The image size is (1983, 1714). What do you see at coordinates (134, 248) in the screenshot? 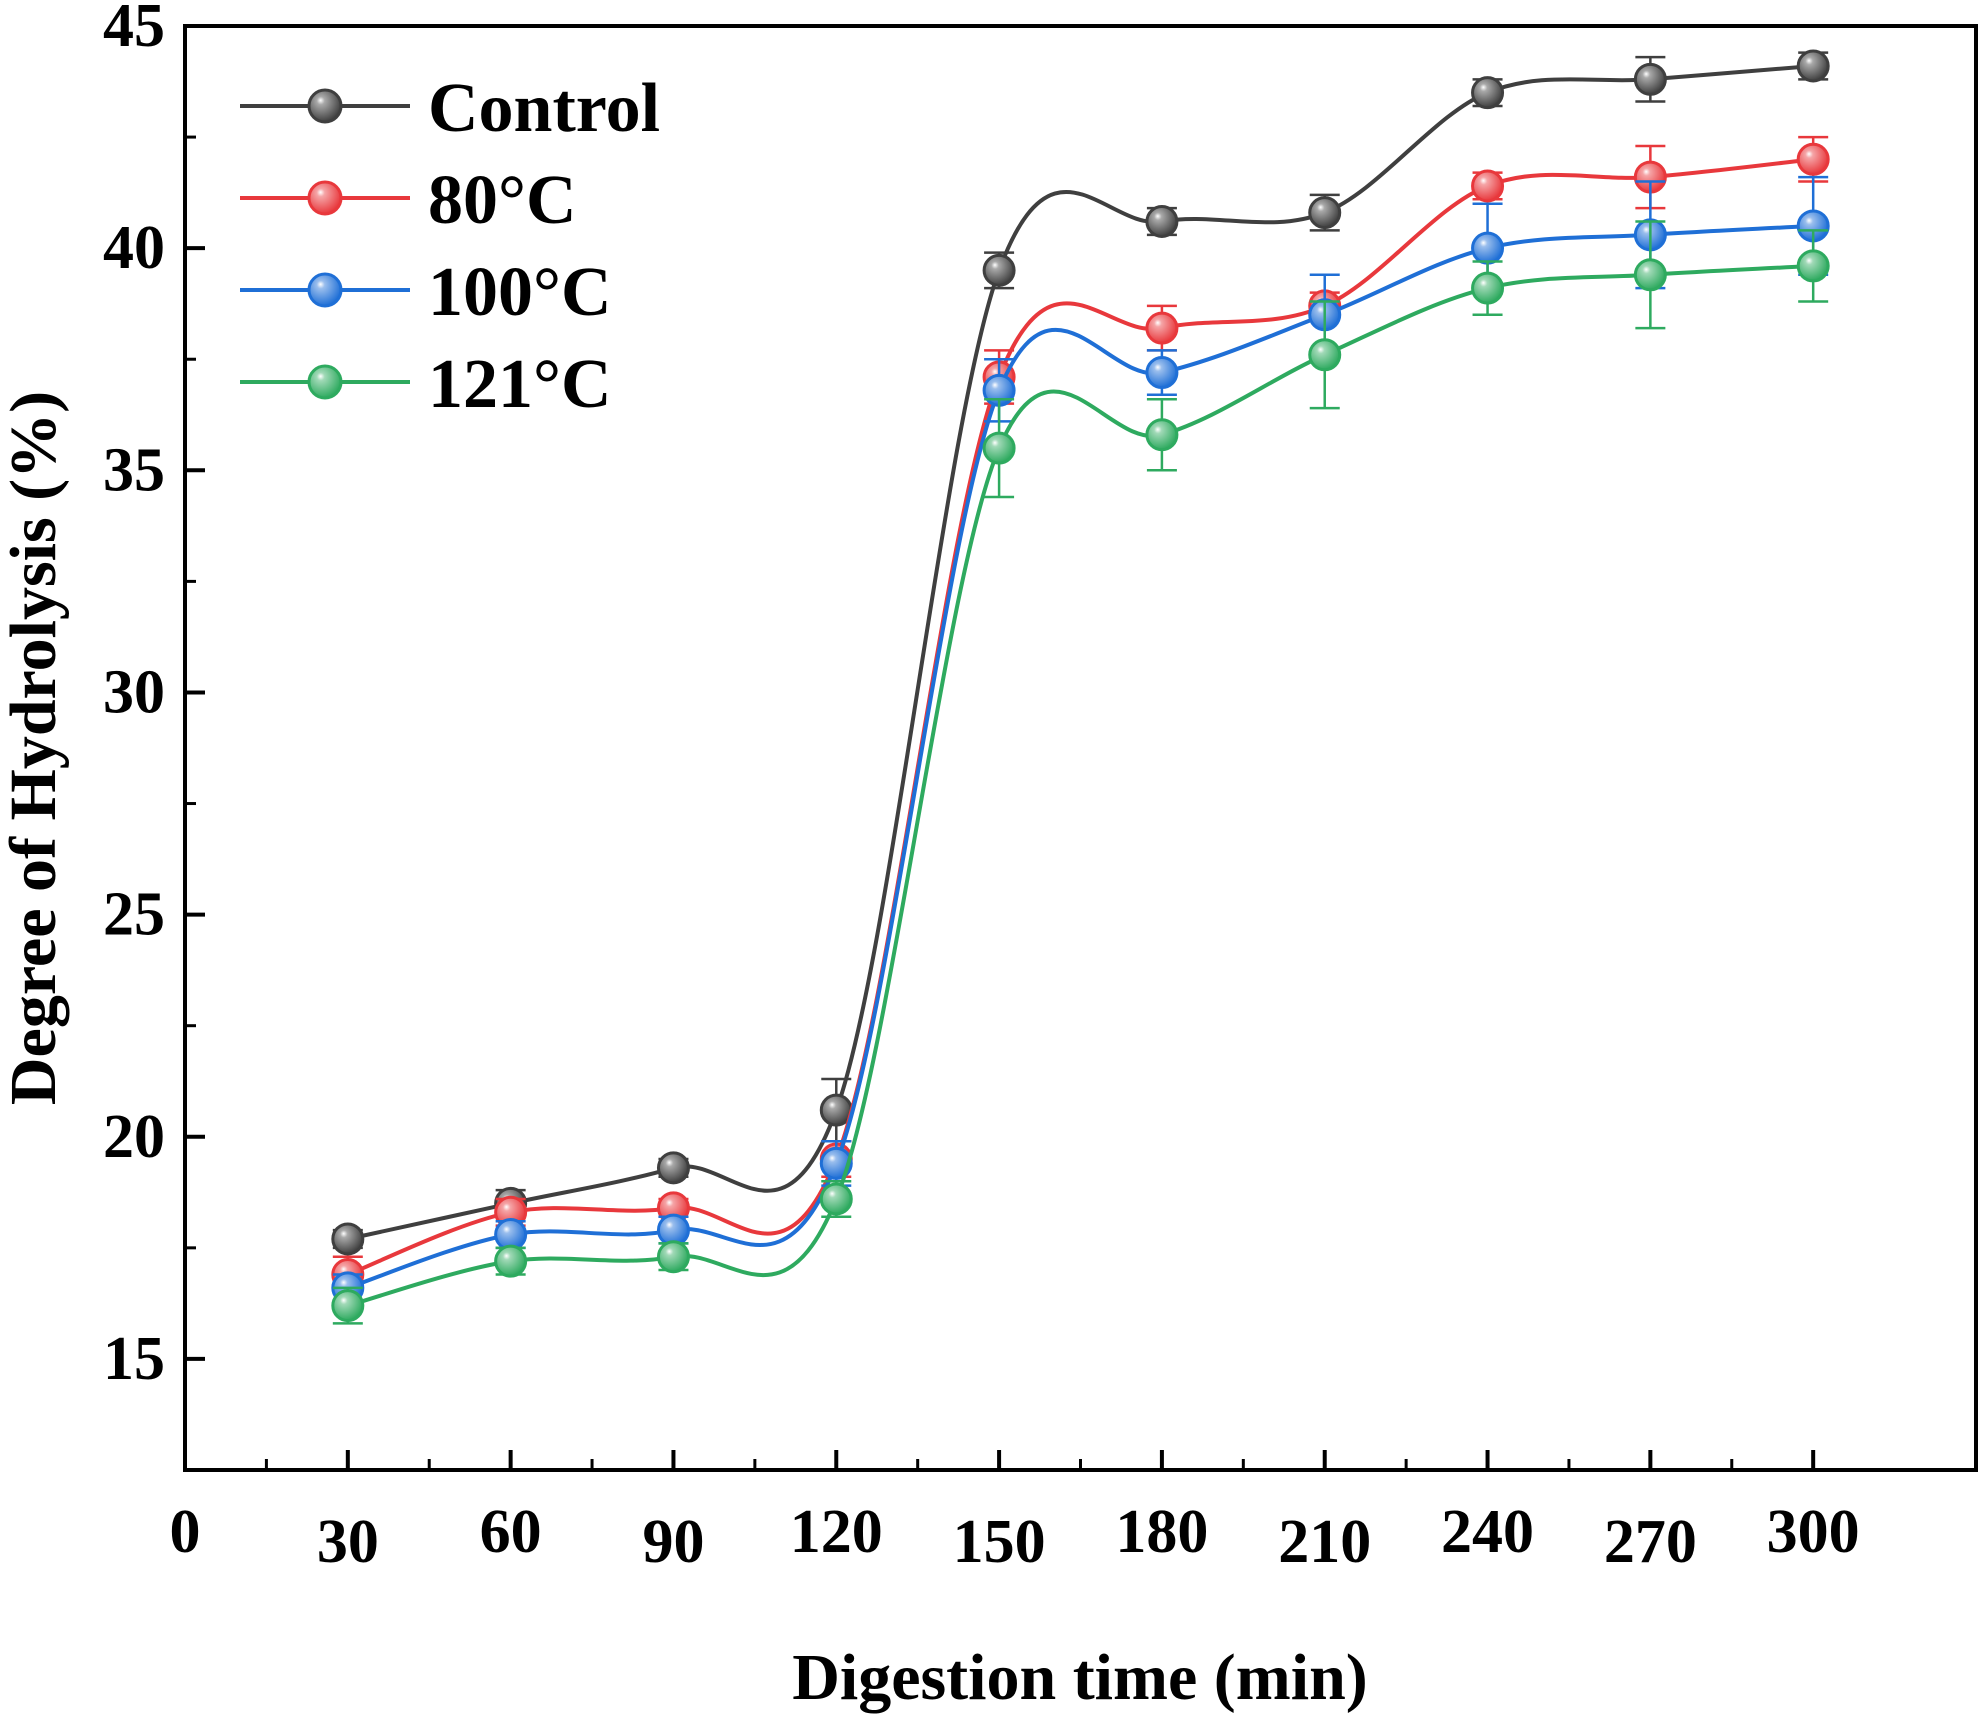
I see `y-tick-label-40: 40` at bounding box center [134, 248].